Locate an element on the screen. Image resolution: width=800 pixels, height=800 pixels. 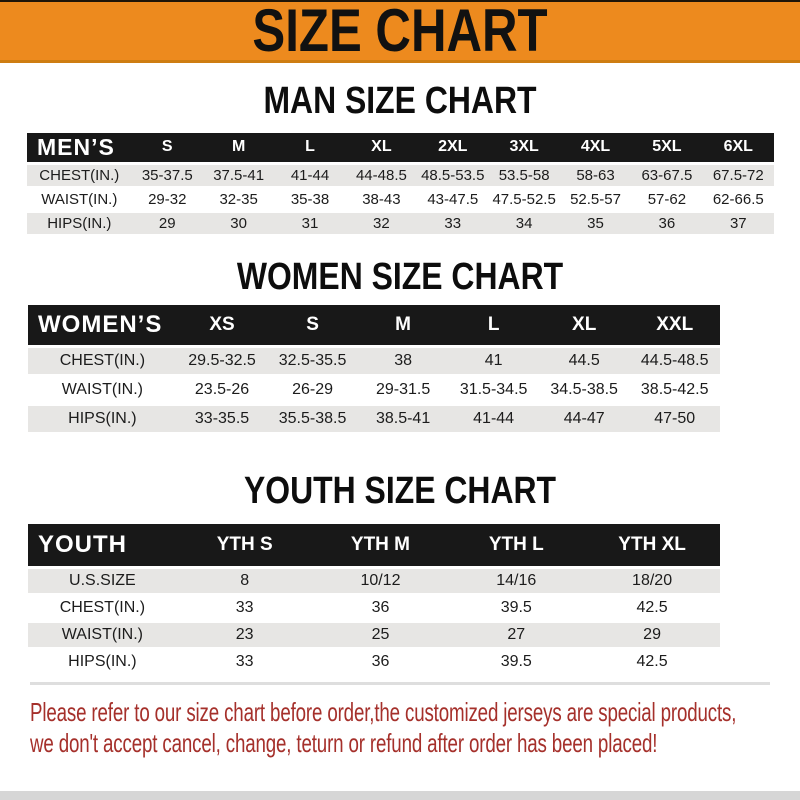
measurement-row: U.S.SIZE 8 10/12 14/16 18/20 is located at coordinates (374, 581).